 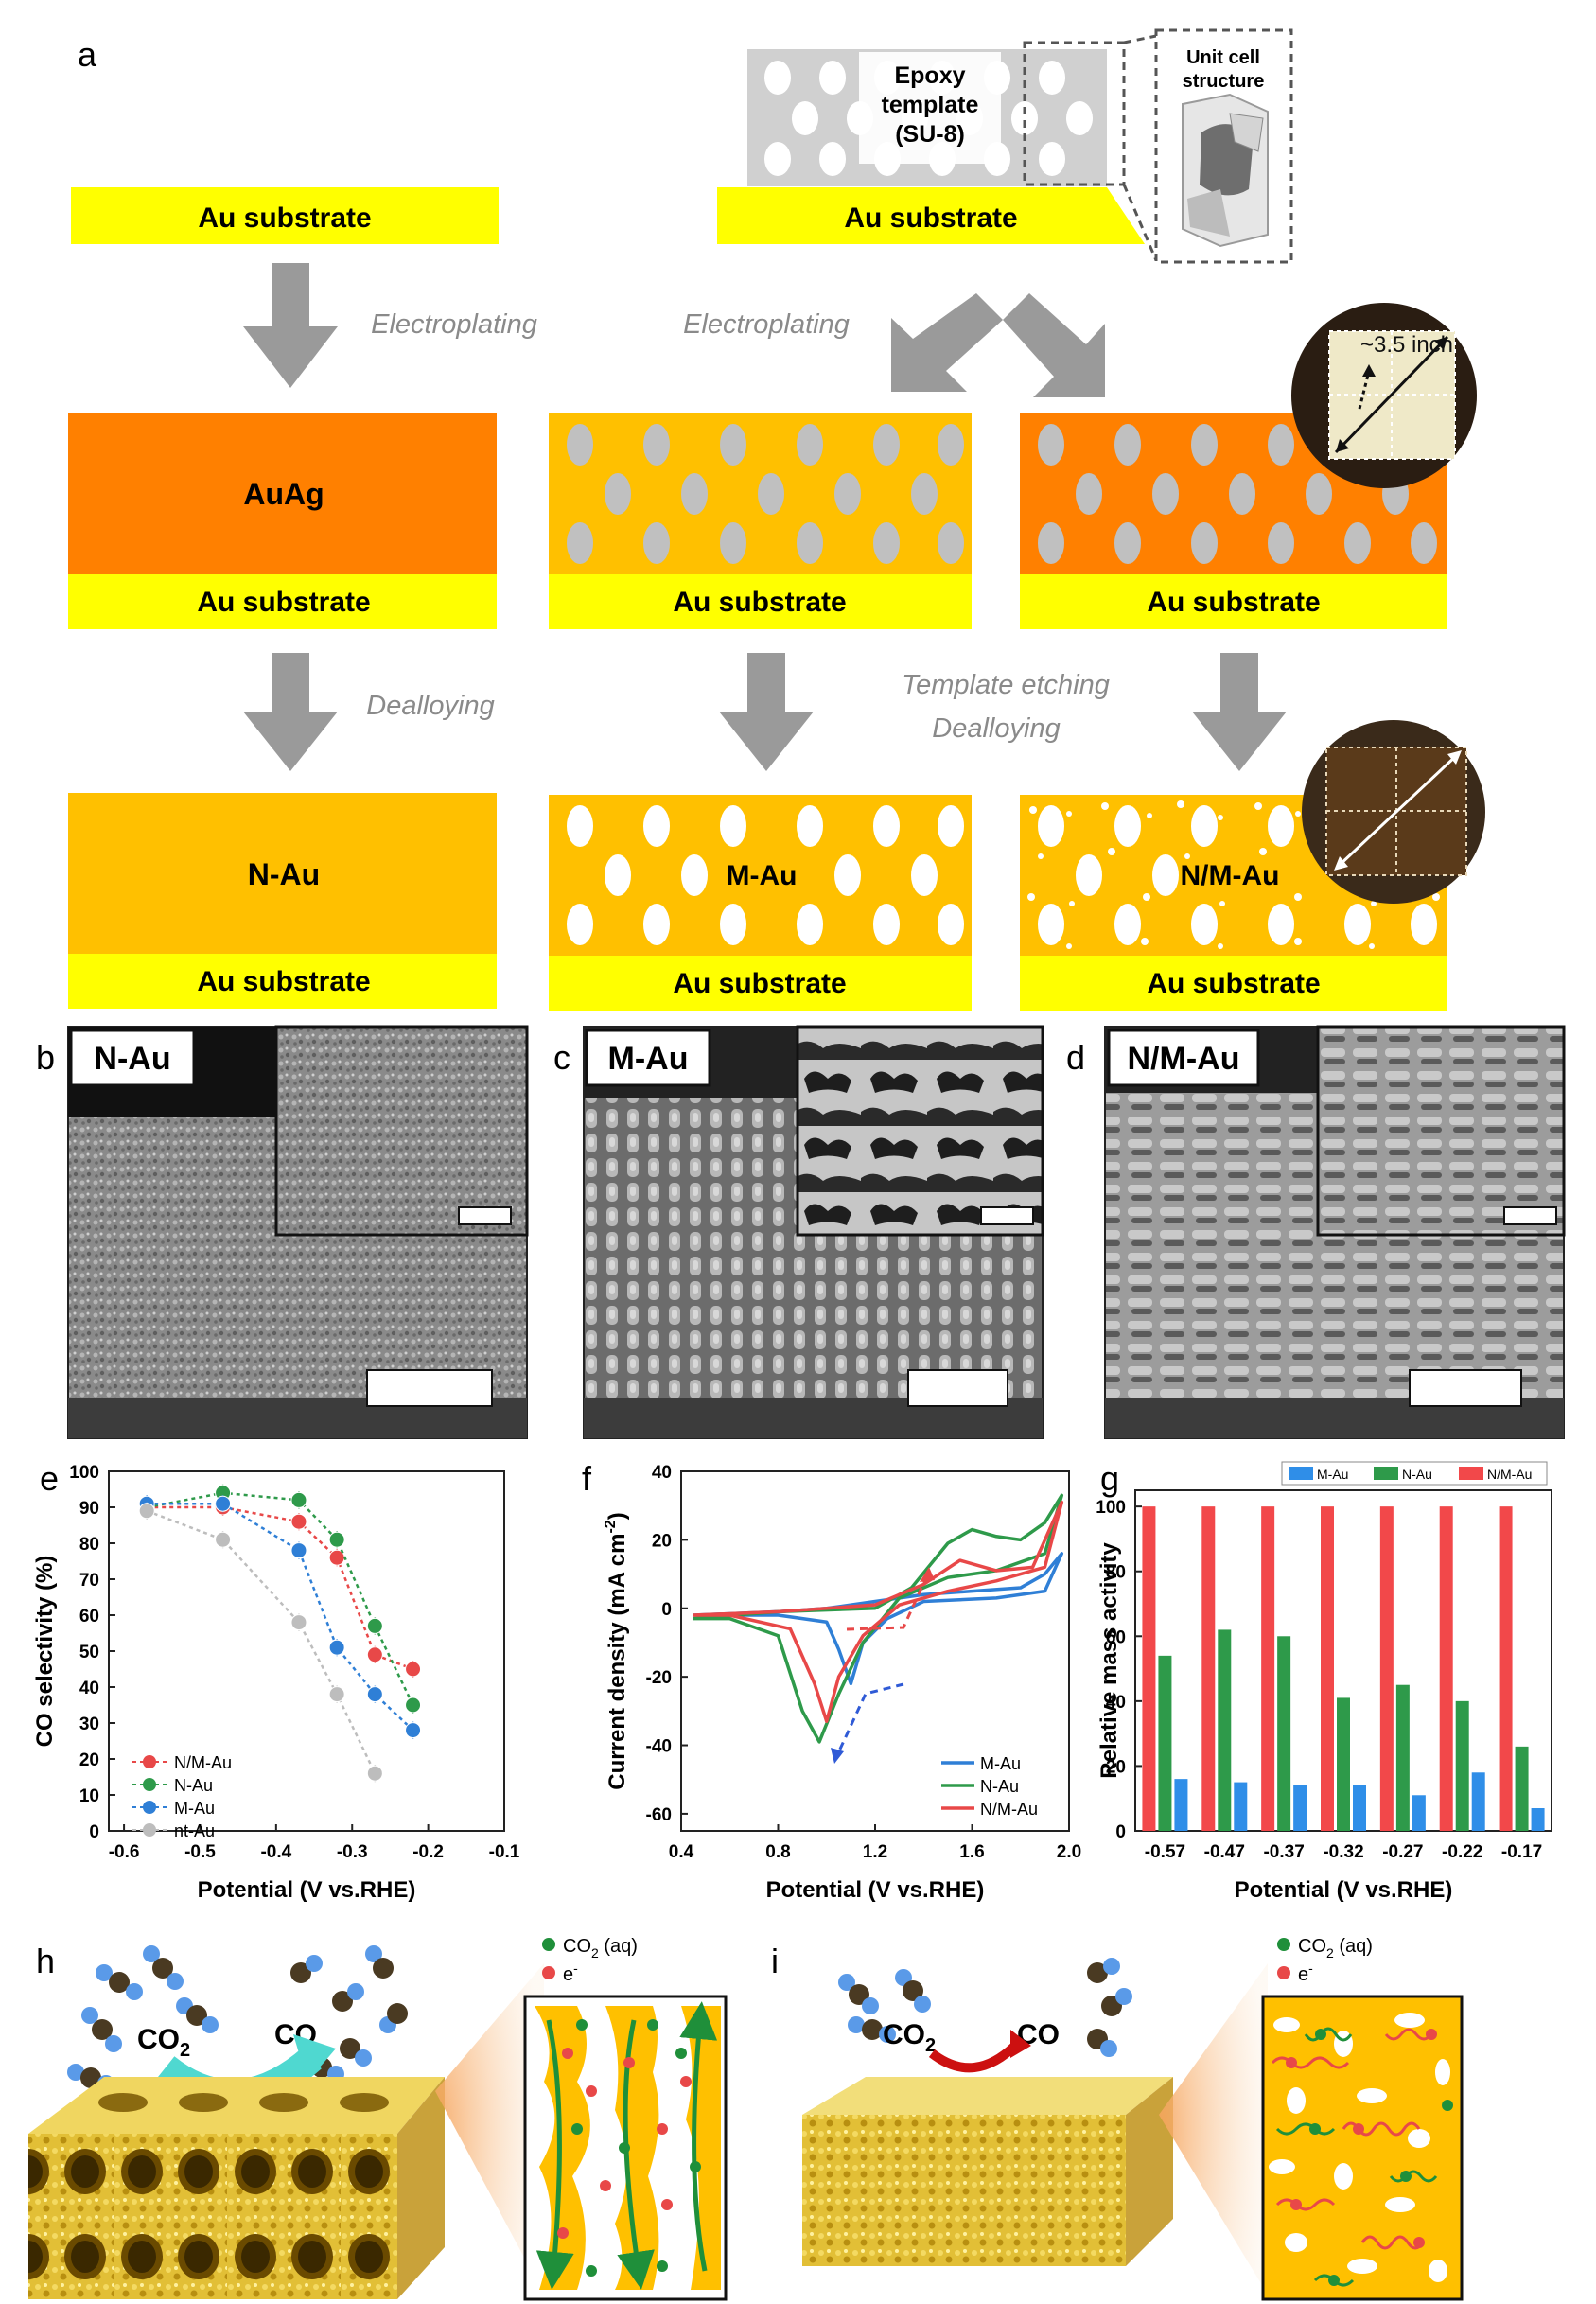 What do you see at coordinates (87, 54) in the screenshot?
I see `panel-letter-a: a` at bounding box center [87, 54].